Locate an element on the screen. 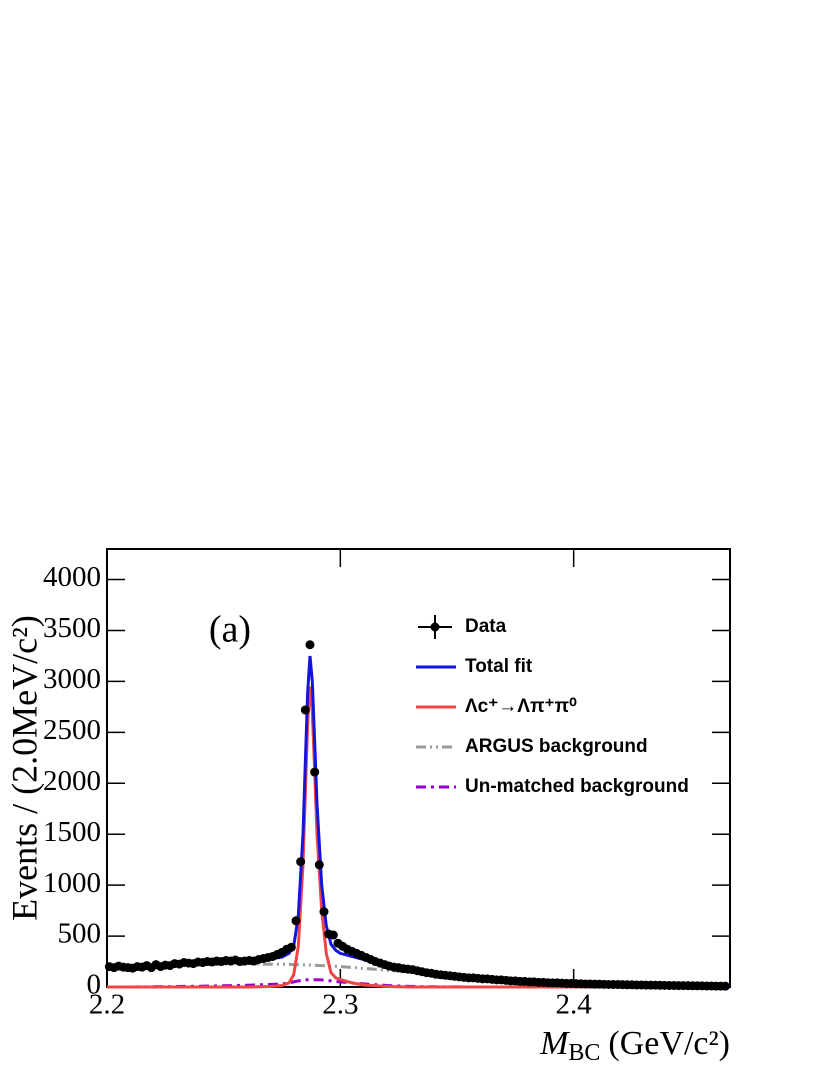 Image resolution: width=830 pixels, height=1075 pixels. legend-label: Λc⁺→Λπ⁺π⁰ is located at coordinates (521, 706).